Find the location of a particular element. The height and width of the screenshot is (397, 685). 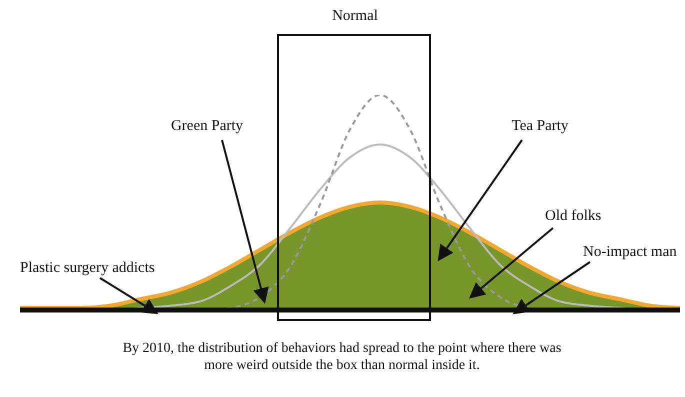

annotation: Plastic surgery addicts is located at coordinates (87, 268).